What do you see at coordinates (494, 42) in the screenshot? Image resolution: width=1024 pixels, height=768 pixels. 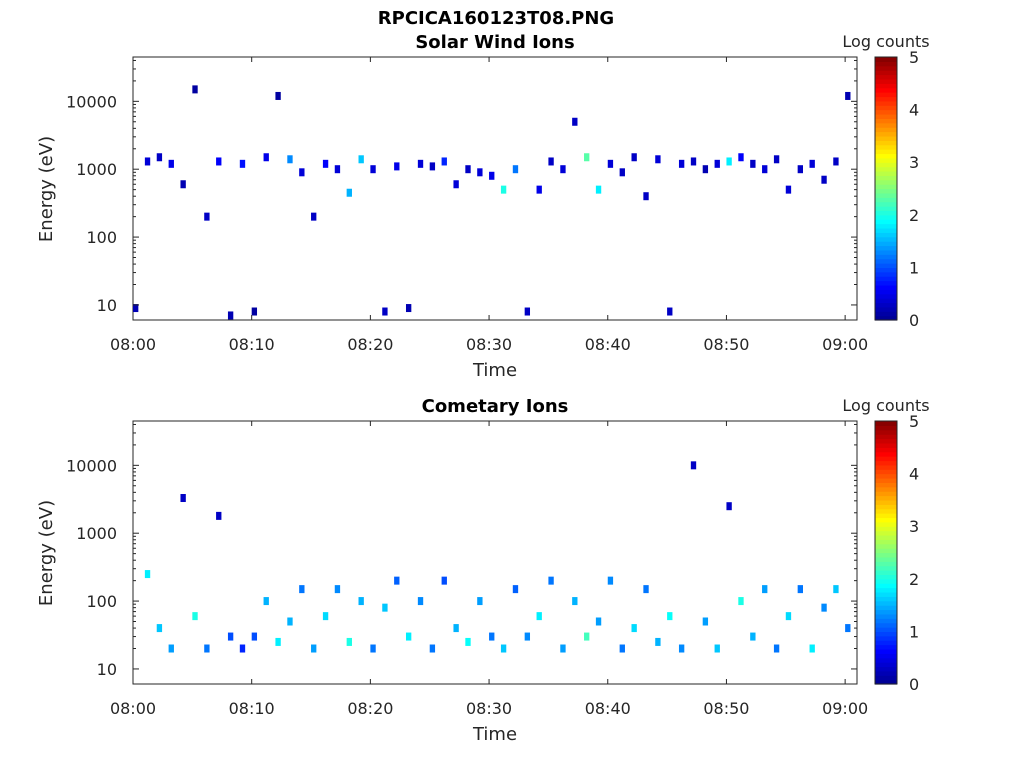 I see `panel-title: Solar Wind Ions` at bounding box center [494, 42].